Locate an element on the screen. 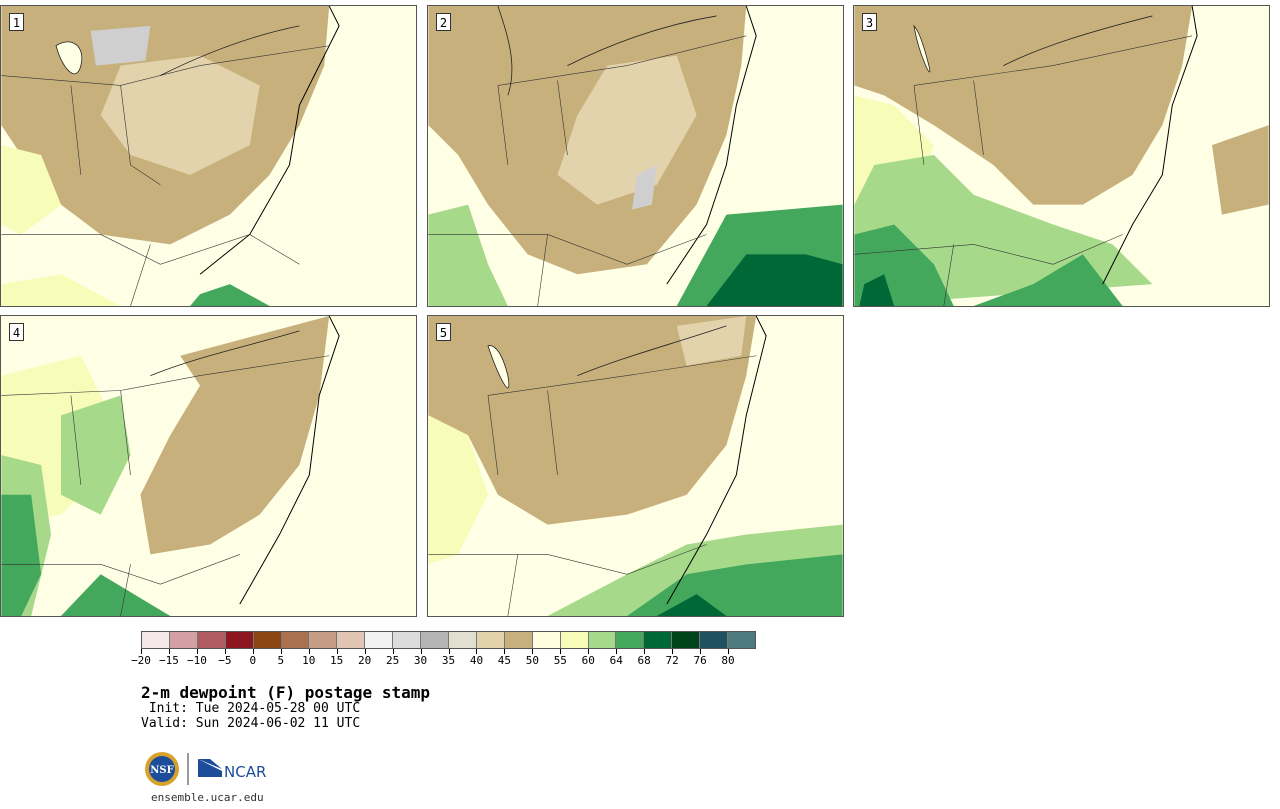  panel-number-badge: 5 is located at coordinates (443, 332).